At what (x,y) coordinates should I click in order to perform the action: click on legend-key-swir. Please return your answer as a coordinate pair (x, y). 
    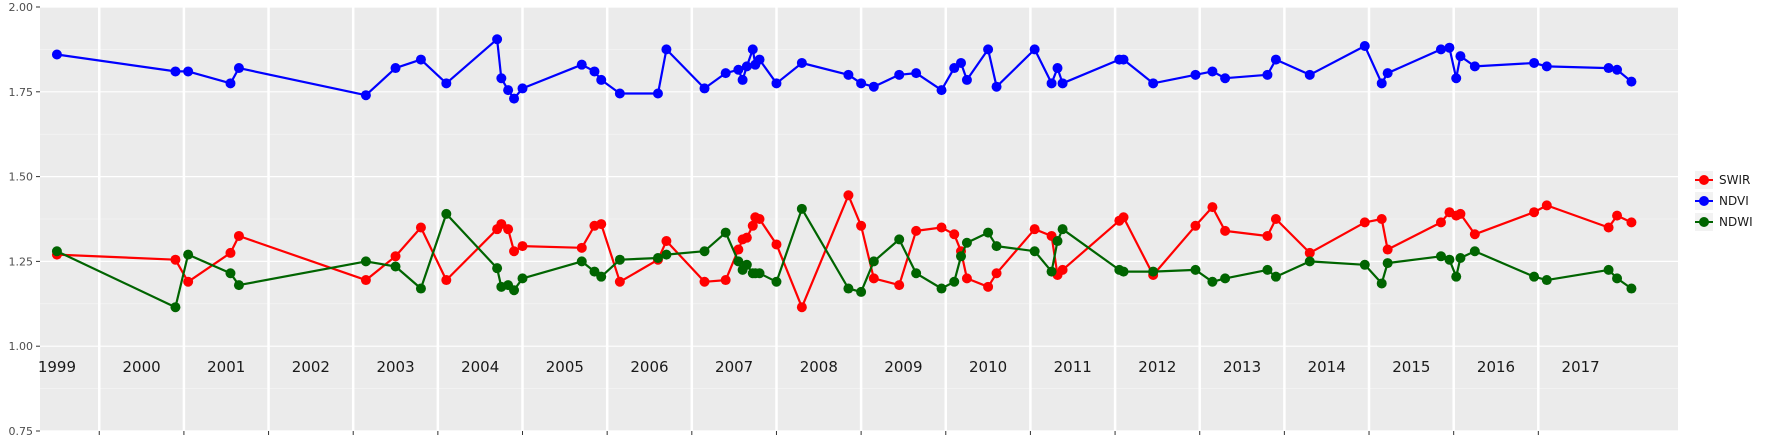
    Looking at the image, I should click on (1704, 180).